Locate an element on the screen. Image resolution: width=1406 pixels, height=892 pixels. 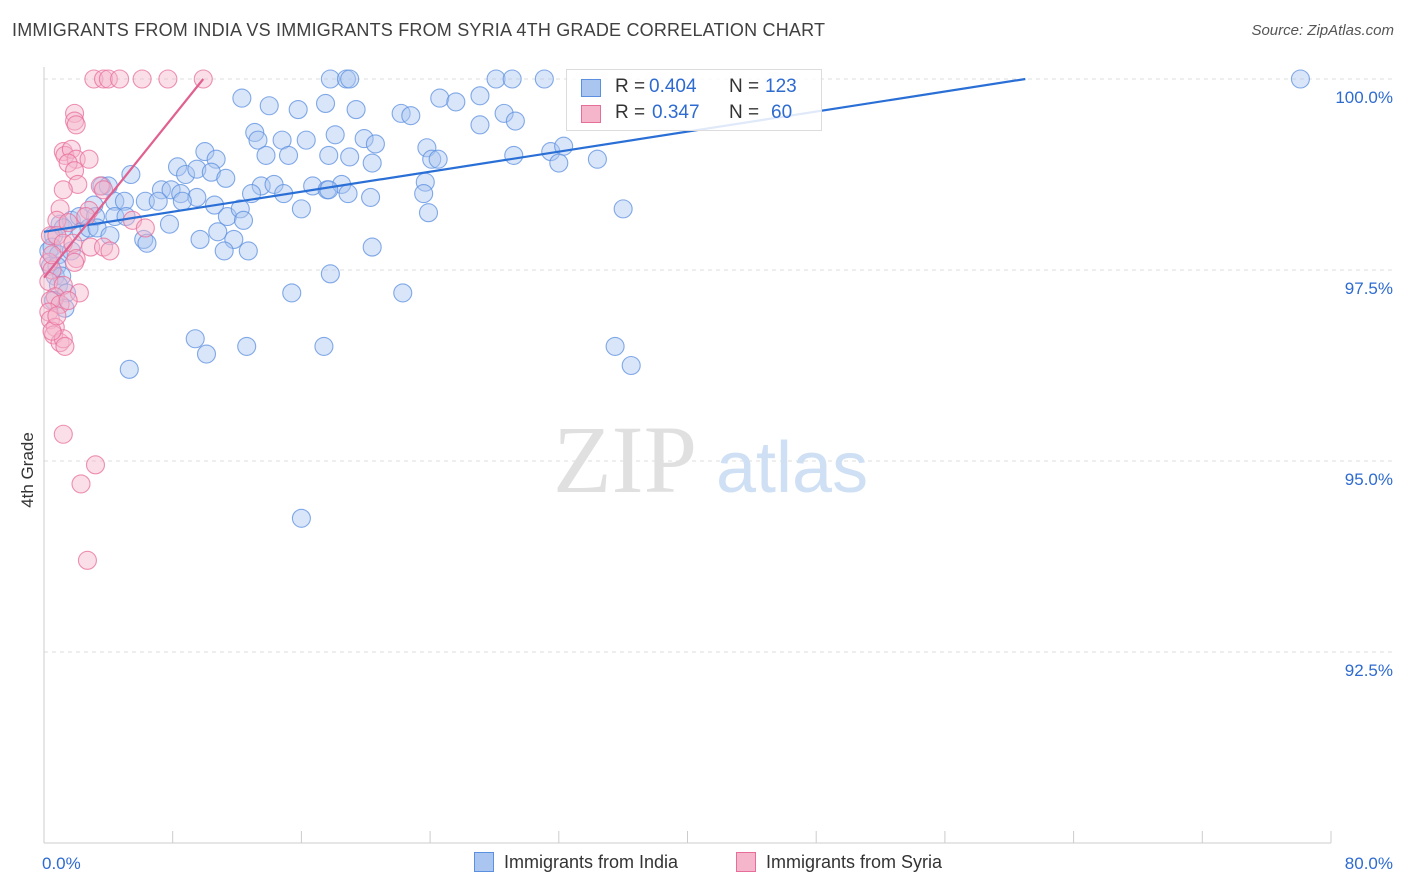
x-tick-label-max: 80.0% is located at coordinates (1369, 863).